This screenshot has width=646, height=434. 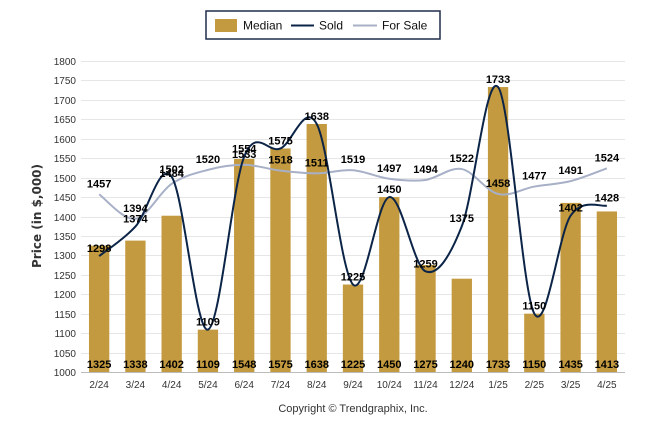 I want to click on x-tick-2-25: 2/25, so click(x=535, y=385).